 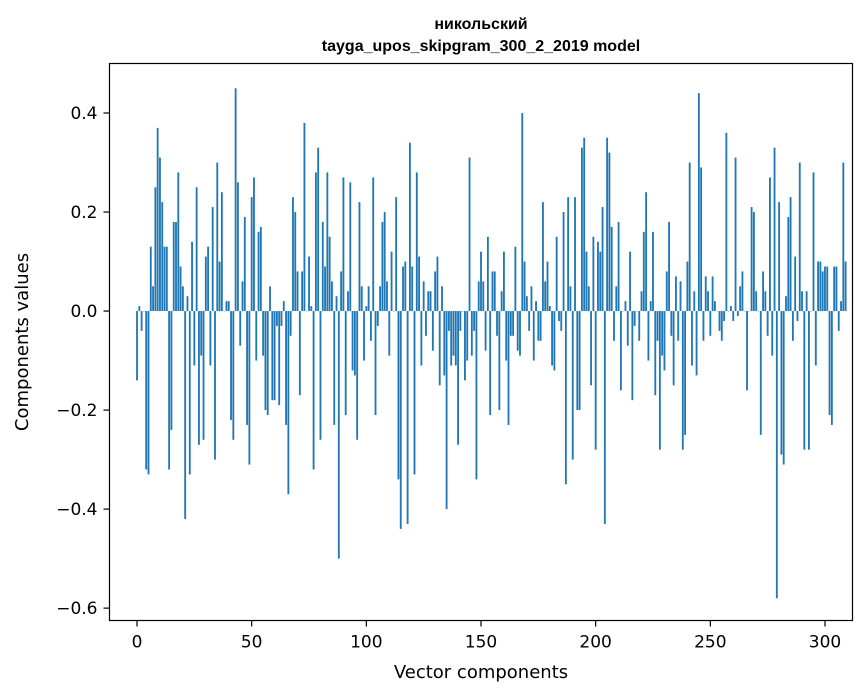 What do you see at coordinates (366, 643) in the screenshot?
I see `x-tick-label-100: 100` at bounding box center [366, 643].